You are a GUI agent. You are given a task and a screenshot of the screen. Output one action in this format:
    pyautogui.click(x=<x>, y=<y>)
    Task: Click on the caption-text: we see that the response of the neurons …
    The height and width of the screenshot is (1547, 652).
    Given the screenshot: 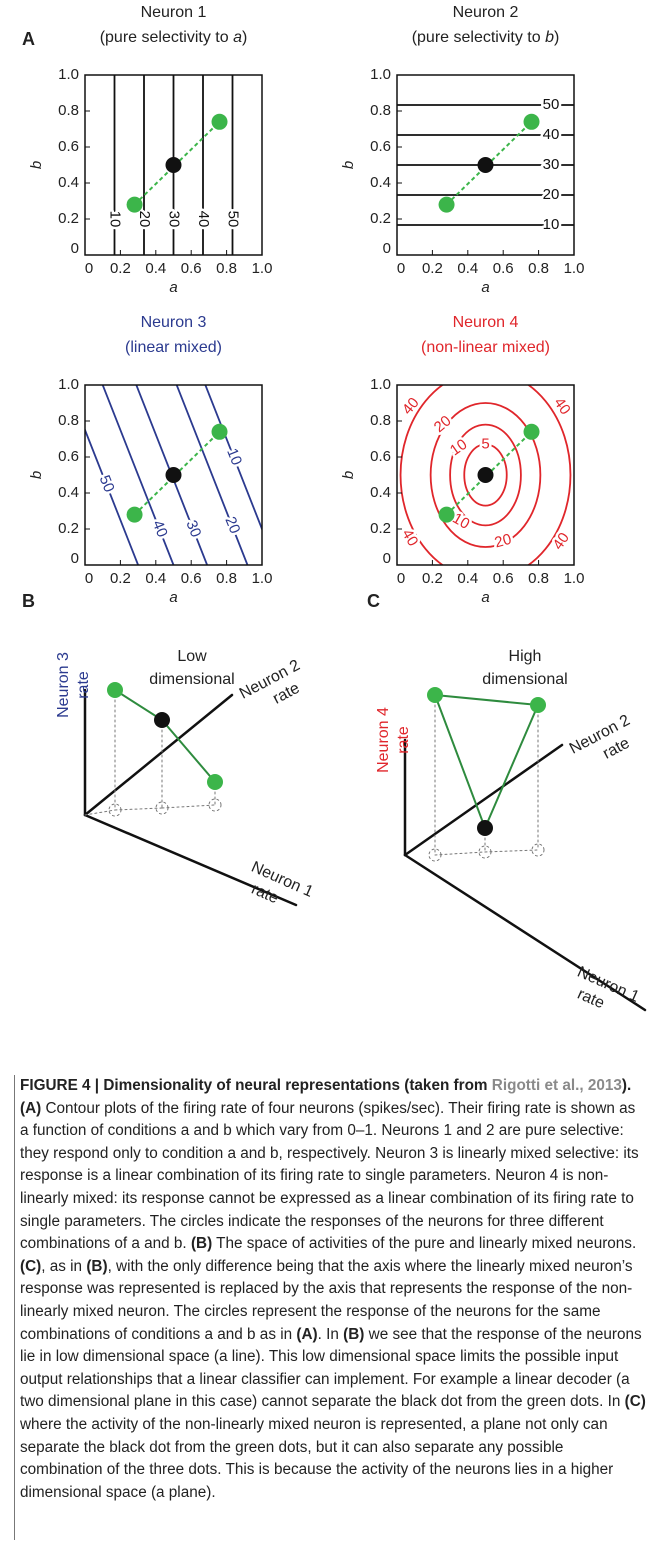 What is the action you would take?
    pyautogui.click(x=331, y=1368)
    